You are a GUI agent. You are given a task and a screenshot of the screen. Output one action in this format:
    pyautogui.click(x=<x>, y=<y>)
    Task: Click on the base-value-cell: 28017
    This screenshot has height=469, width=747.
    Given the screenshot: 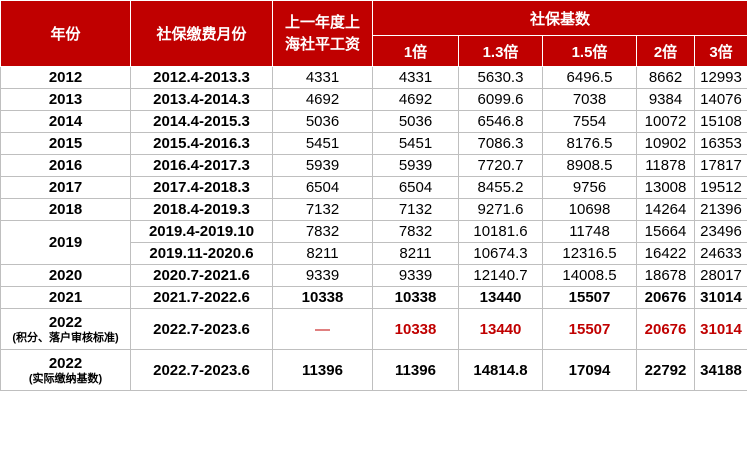 What is the action you would take?
    pyautogui.click(x=720, y=275)
    